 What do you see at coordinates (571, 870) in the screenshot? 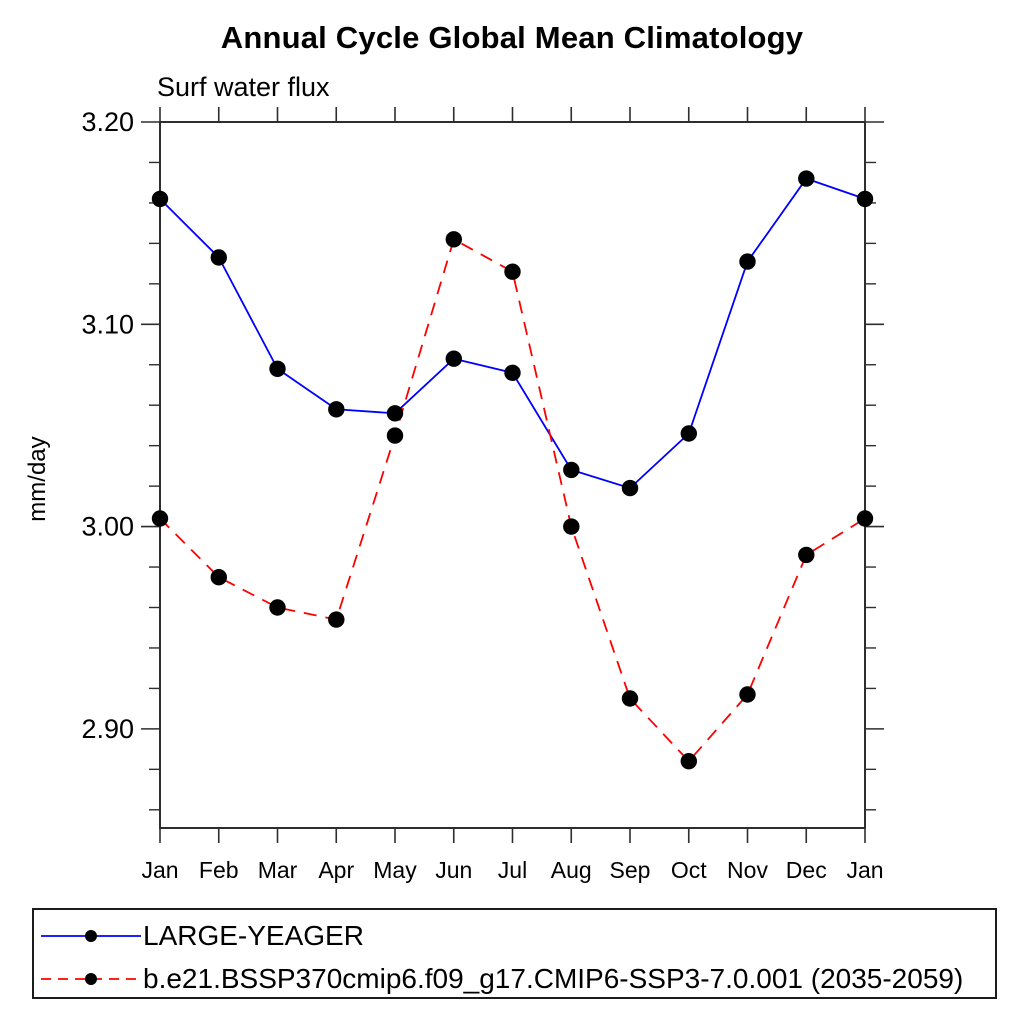
I see `x-tick-label: Aug` at bounding box center [571, 870].